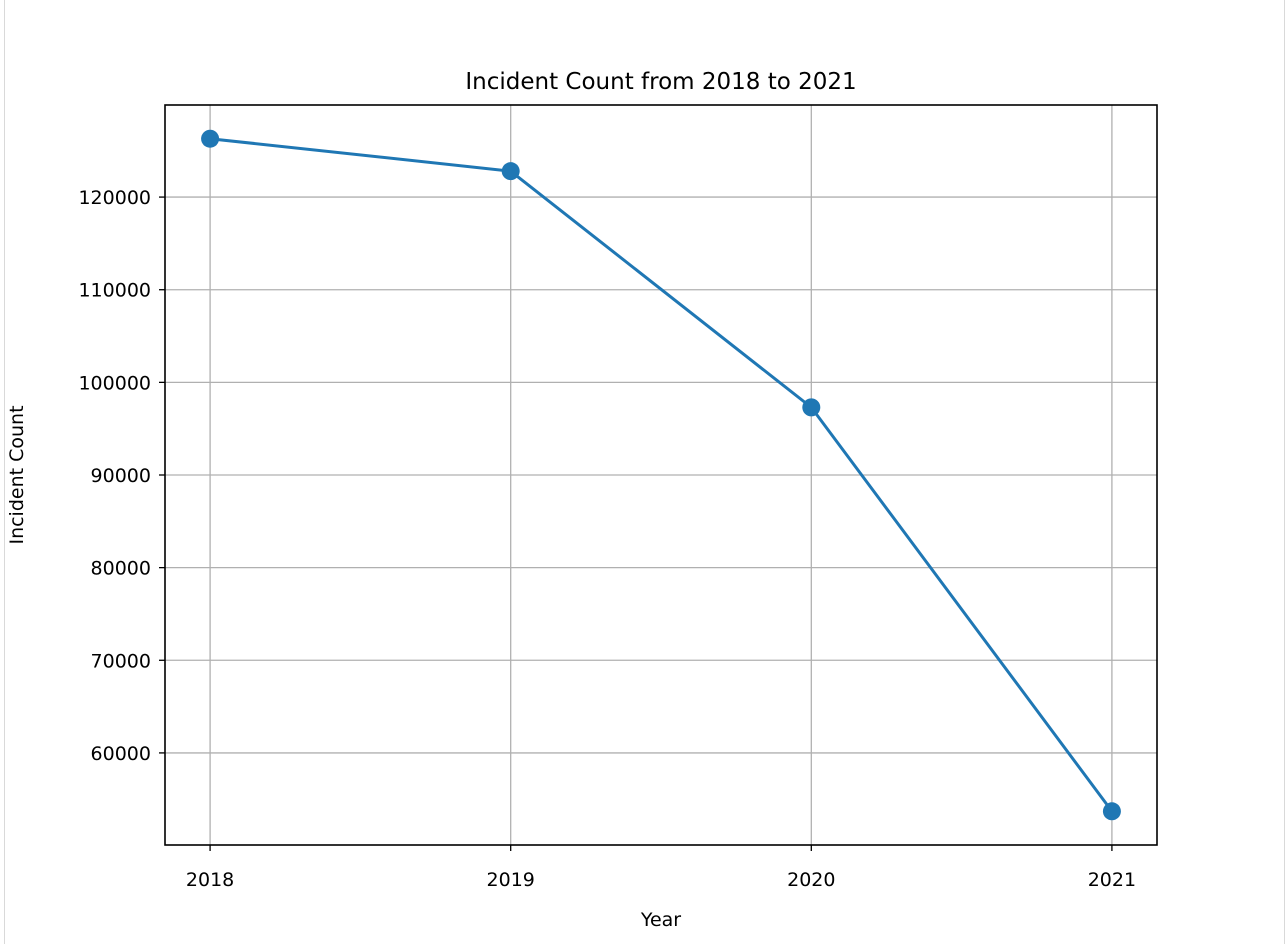 Image resolution: width=1286 pixels, height=948 pixels. Describe the element at coordinates (210, 880) in the screenshot. I see `x-tick-label: 2018` at that location.